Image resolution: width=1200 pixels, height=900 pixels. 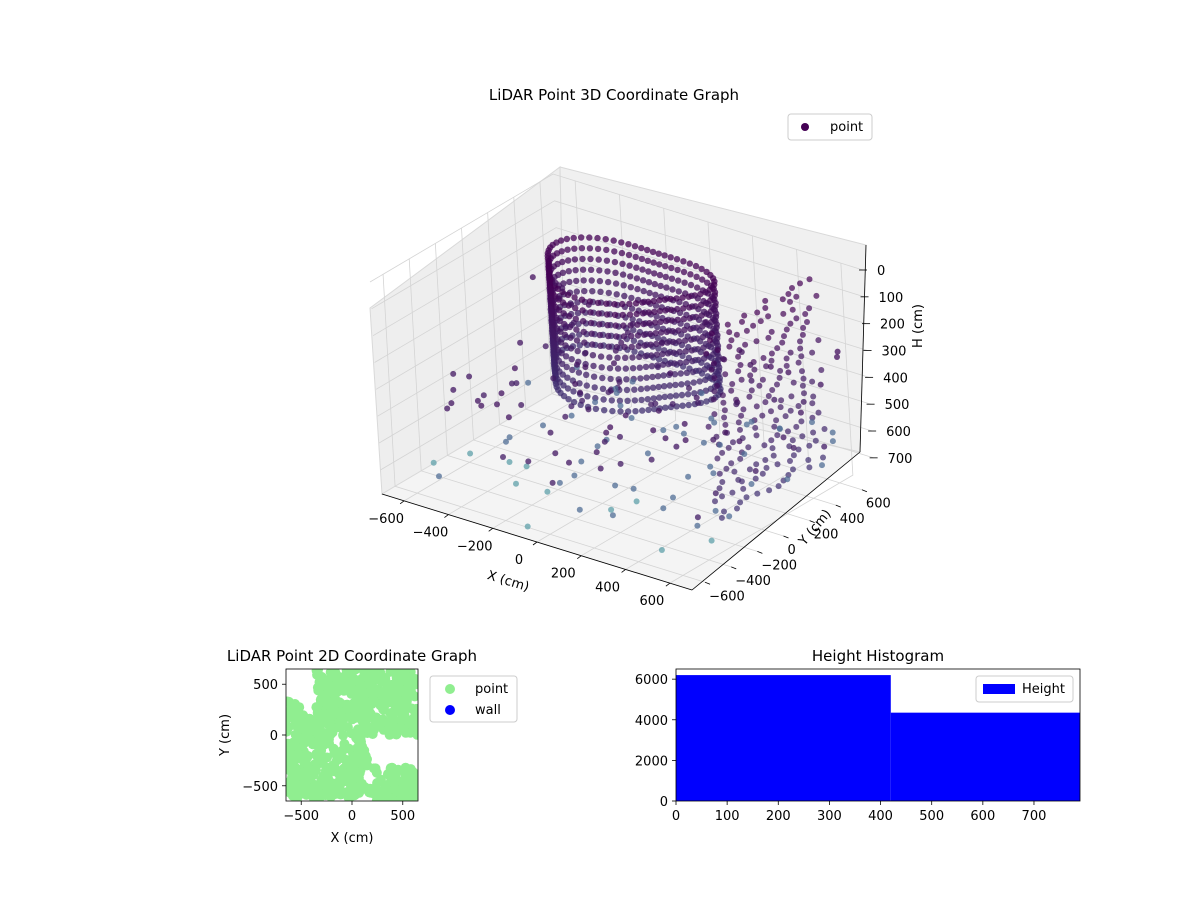 I want to click on z-tick-label: 400, so click(x=895, y=378).